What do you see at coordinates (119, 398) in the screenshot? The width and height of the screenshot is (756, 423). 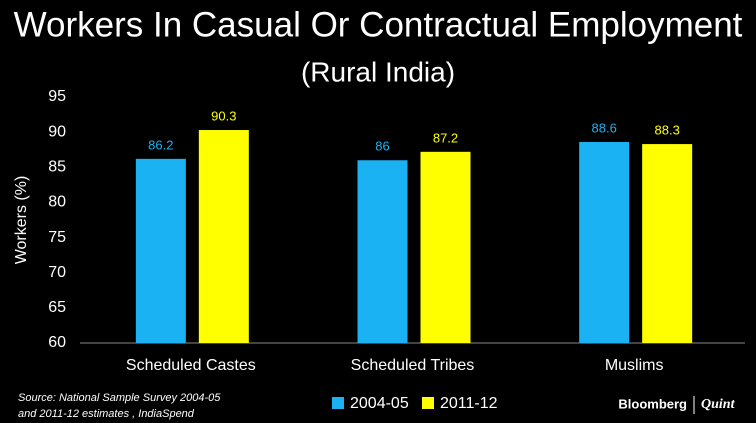 I see `source-note: Source: National Sample Survey 2004-05` at bounding box center [119, 398].